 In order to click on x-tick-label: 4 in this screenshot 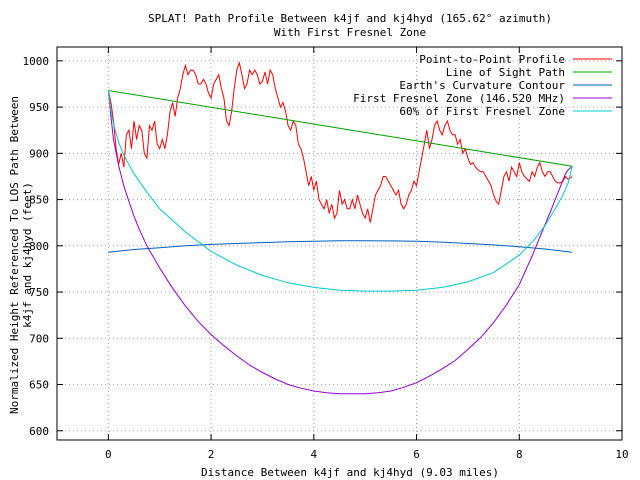, I will do `click(314, 454)`.